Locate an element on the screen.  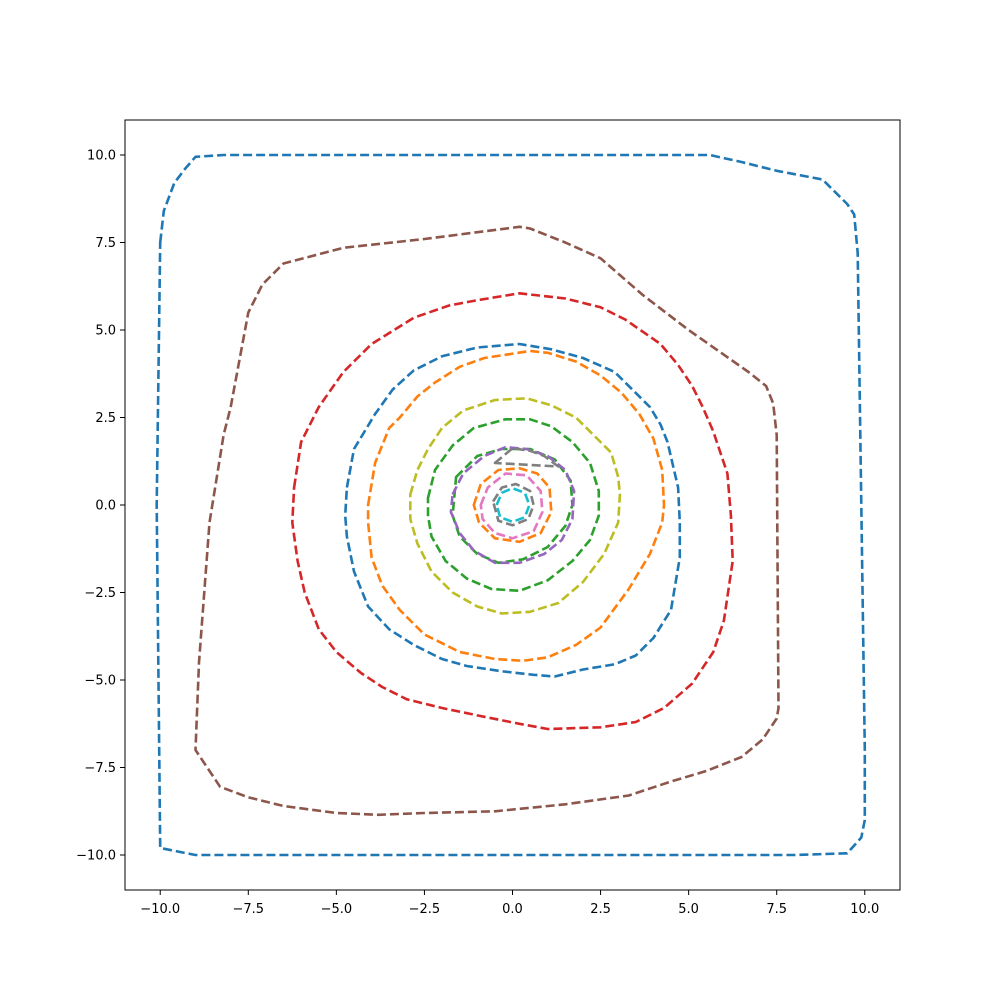
y-tick-label: −10.0 is located at coordinates (96, 856).